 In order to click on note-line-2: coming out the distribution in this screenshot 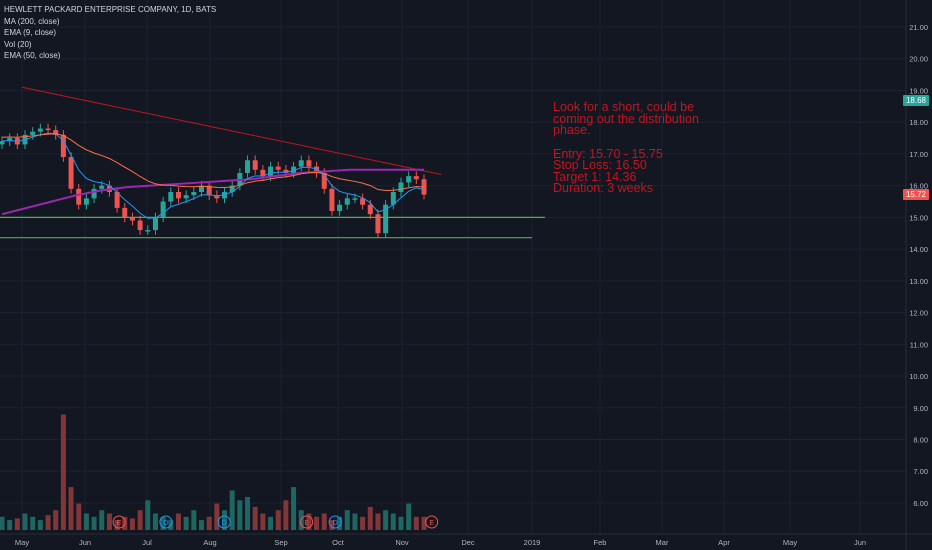, I will do `click(626, 118)`.